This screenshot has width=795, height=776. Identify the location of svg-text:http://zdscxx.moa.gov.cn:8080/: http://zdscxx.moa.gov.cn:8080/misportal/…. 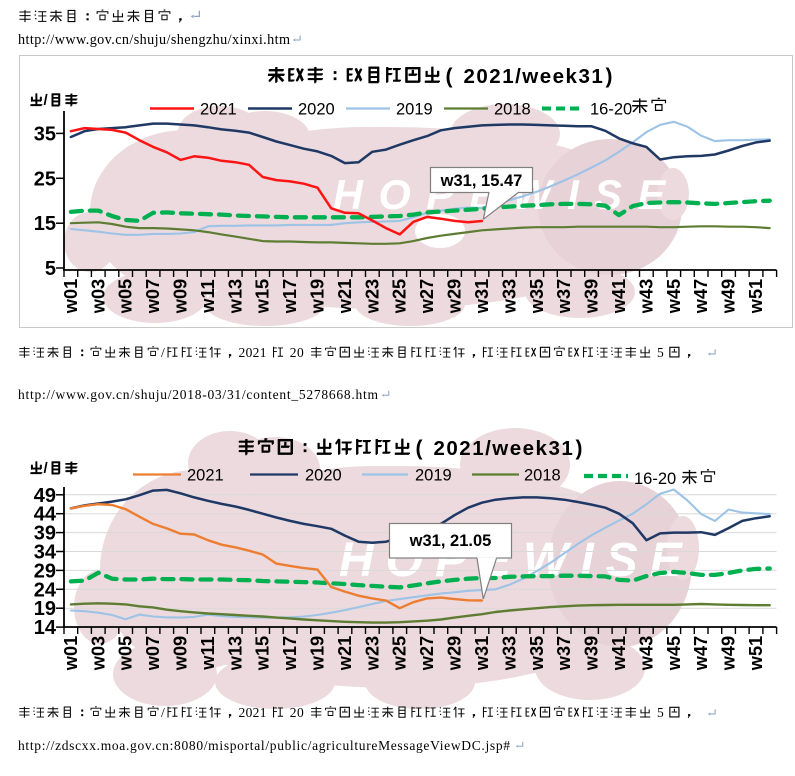
(264, 745).